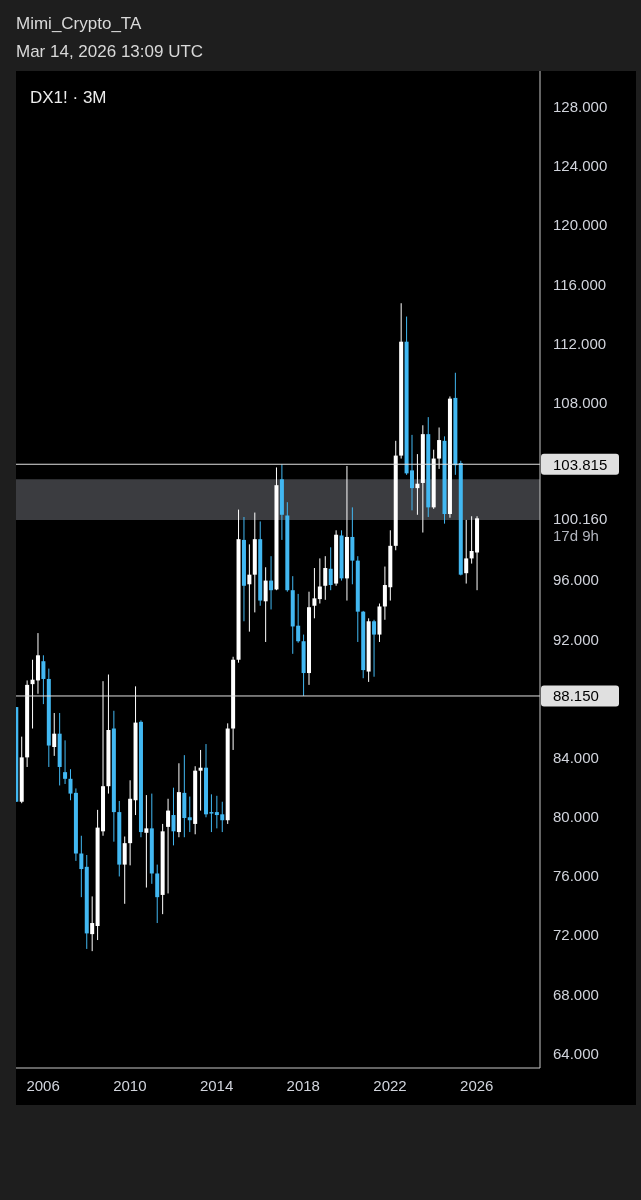 Image resolution: width=641 pixels, height=1200 pixels. What do you see at coordinates (68, 98) in the screenshot?
I see `text: DX1! · 3M` at bounding box center [68, 98].